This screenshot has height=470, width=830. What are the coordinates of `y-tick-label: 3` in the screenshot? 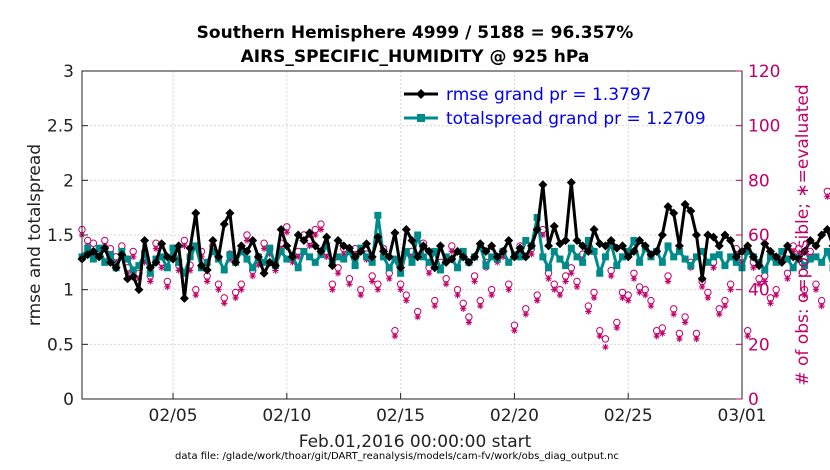 It's located at (68, 72).